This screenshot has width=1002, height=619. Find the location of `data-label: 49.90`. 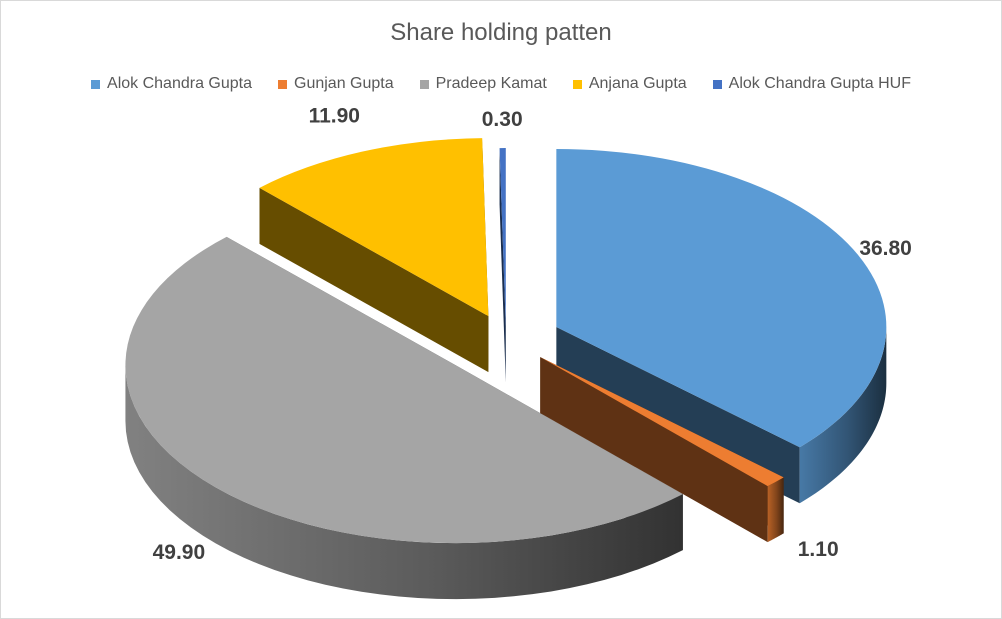

data-label: 49.90 is located at coordinates (179, 552).